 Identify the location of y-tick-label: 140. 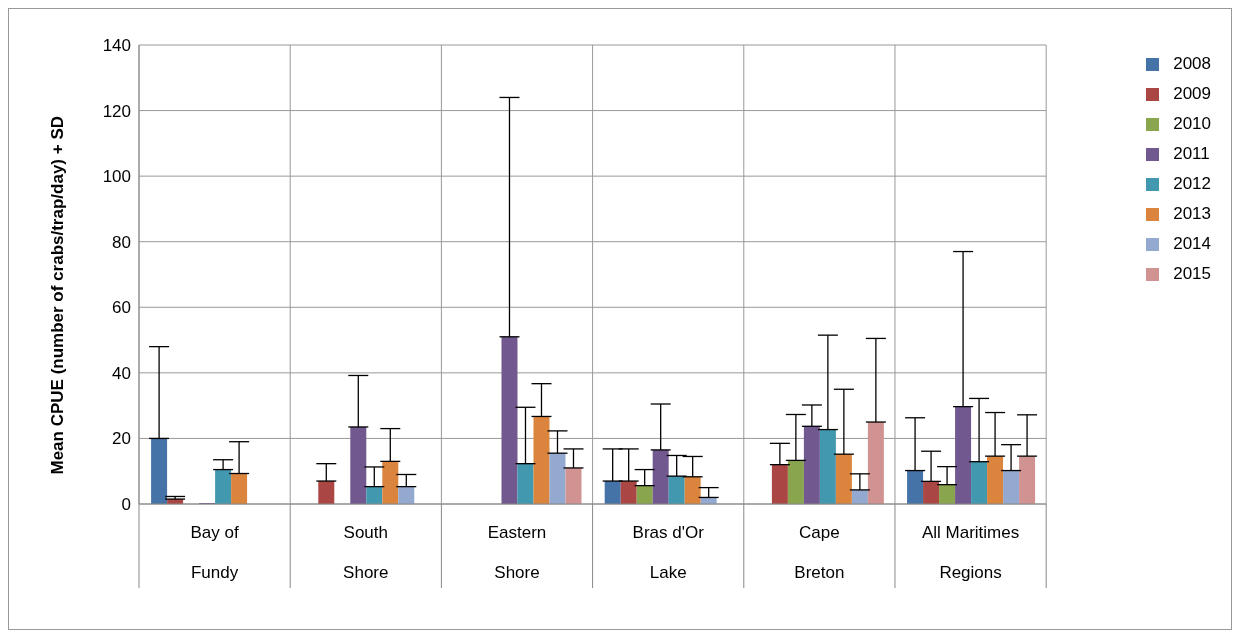
(116, 46).